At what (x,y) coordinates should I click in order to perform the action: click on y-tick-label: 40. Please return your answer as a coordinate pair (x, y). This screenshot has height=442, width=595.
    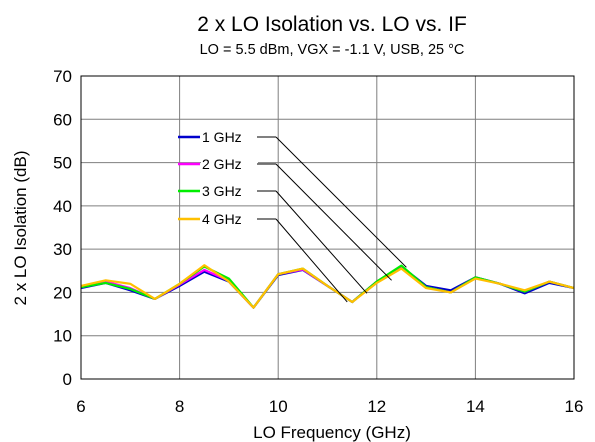
    Looking at the image, I should click on (62, 206).